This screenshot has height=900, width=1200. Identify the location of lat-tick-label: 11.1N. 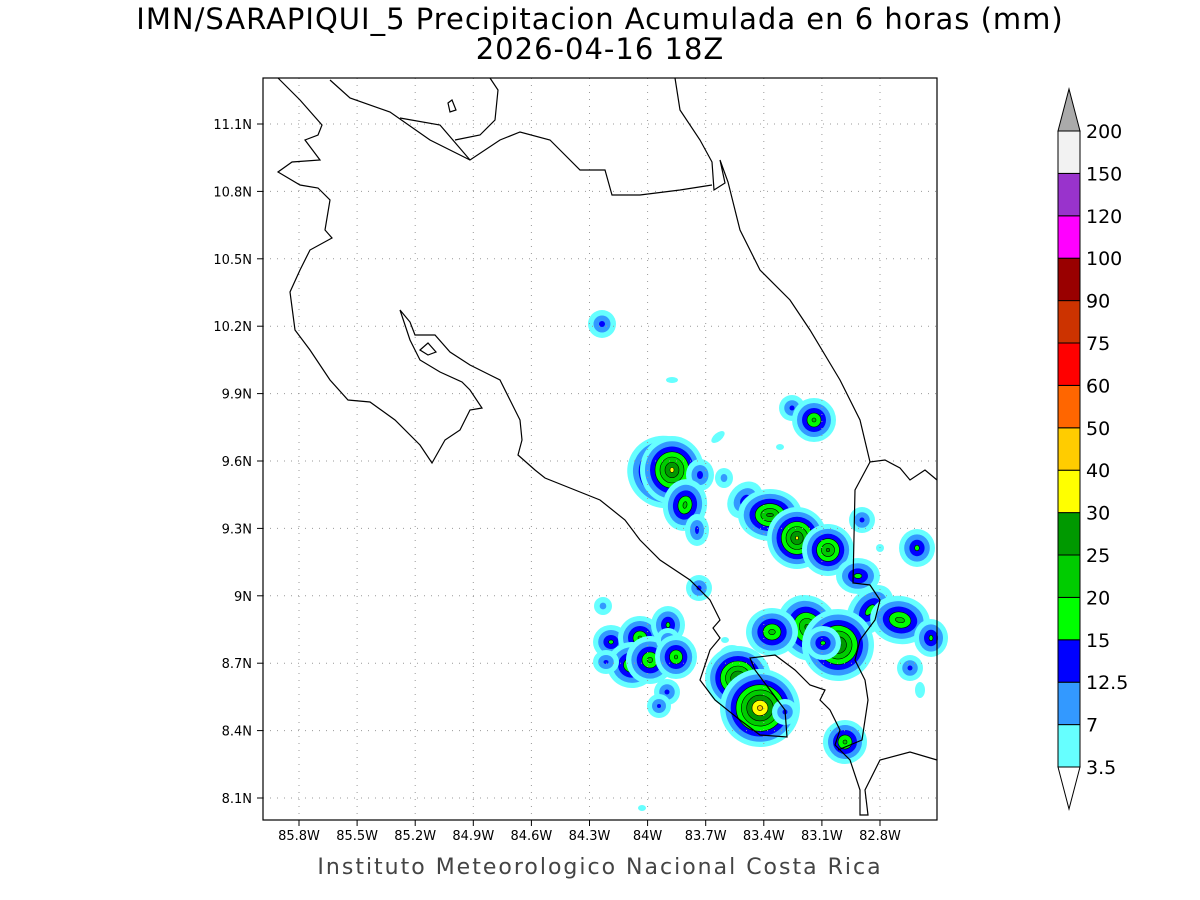
(232, 125).